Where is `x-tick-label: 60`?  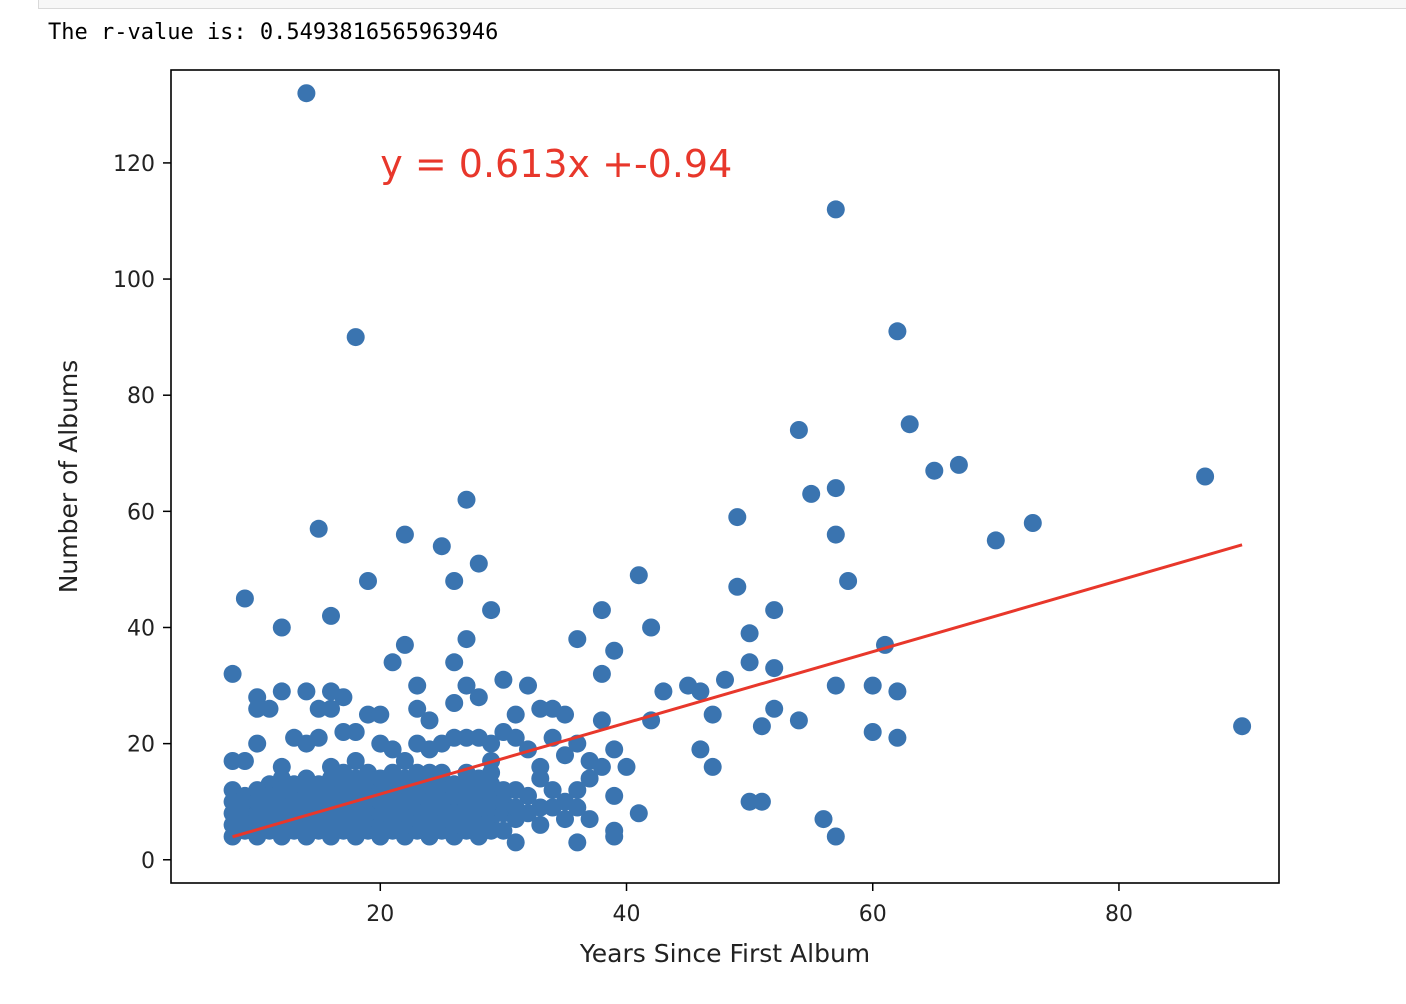
x-tick-label: 60 is located at coordinates (873, 914).